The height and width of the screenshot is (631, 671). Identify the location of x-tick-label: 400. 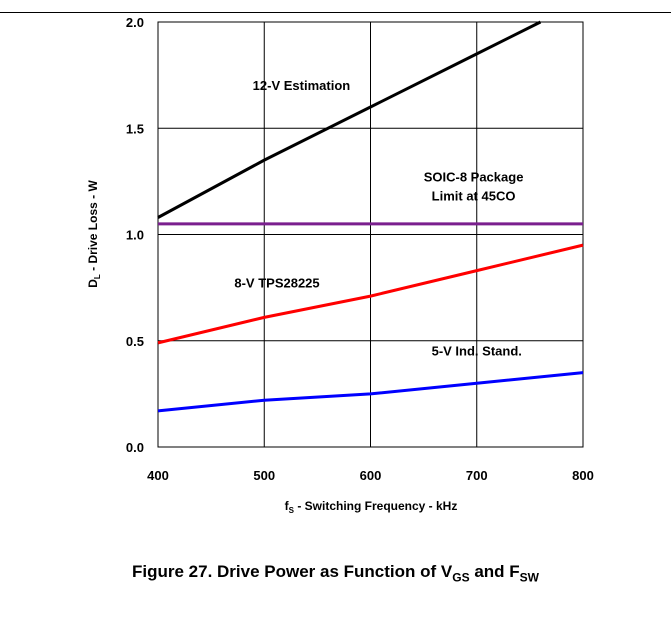
(158, 475).